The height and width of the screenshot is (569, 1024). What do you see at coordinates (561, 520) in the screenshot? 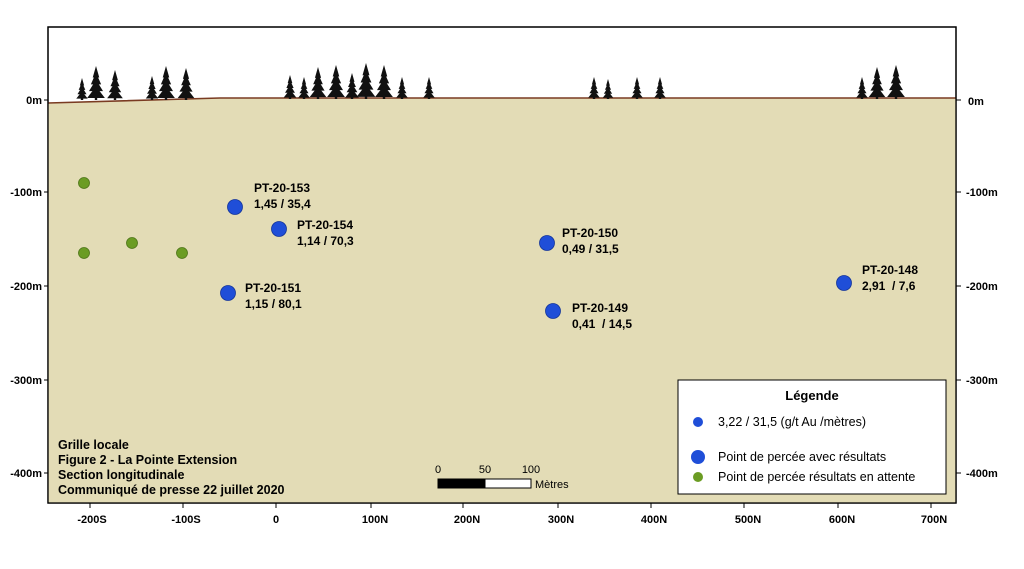
I see `x-tick-label: 300N` at bounding box center [561, 520].